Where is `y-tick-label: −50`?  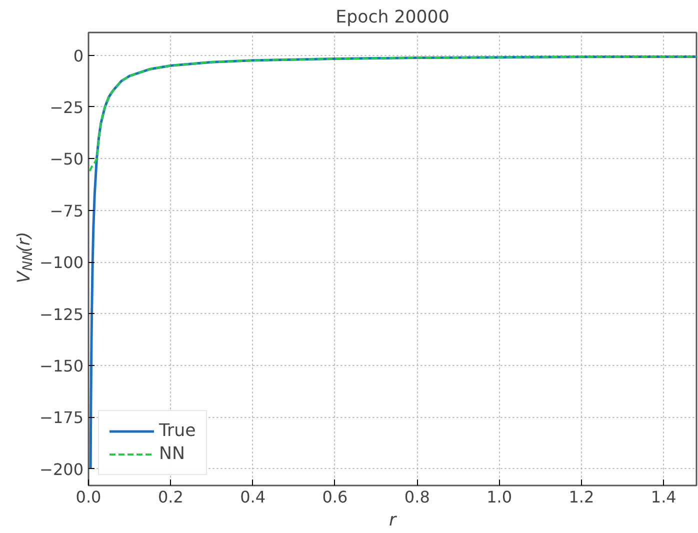
y-tick-label: −50 is located at coordinates (67, 159).